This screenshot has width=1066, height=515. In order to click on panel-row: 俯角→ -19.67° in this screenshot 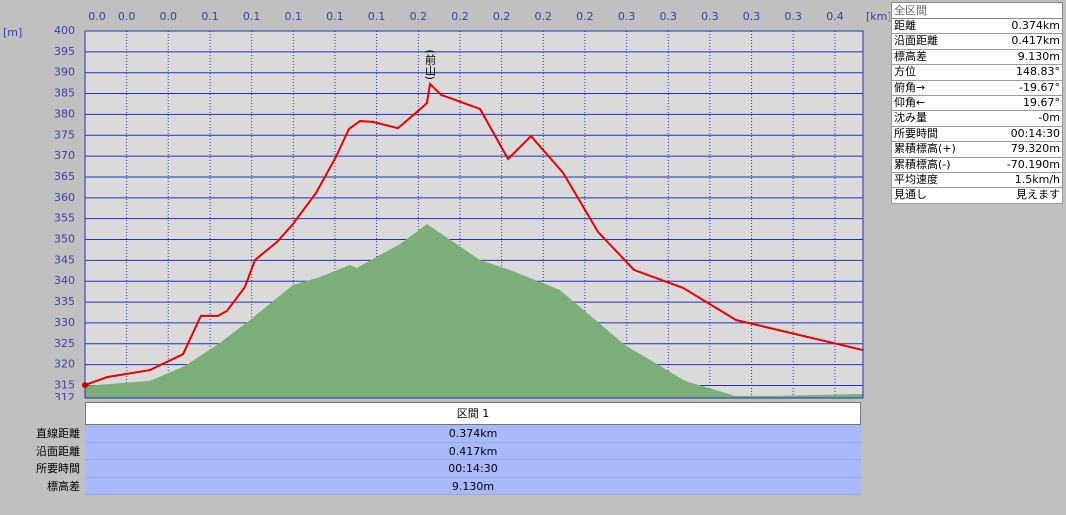, I will do `click(977, 88)`.